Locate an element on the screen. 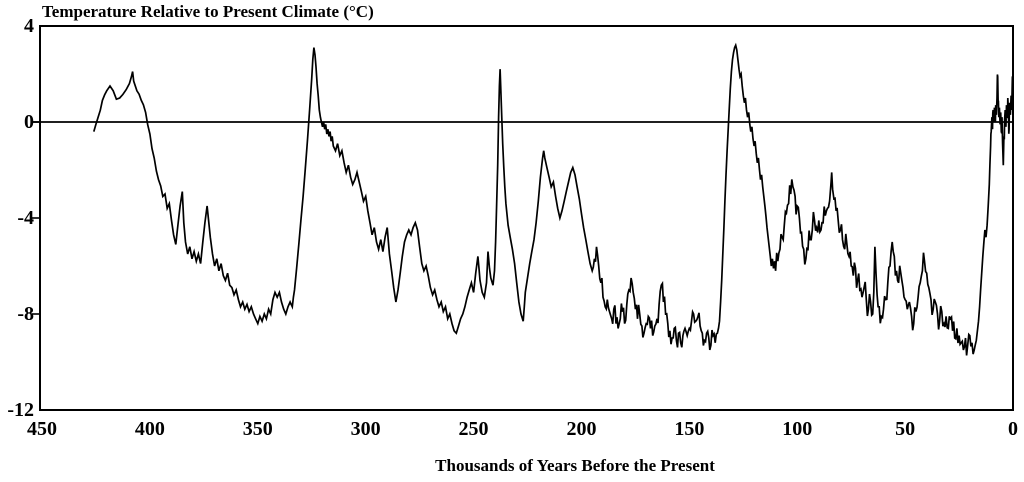 Image resolution: width=1024 pixels, height=482 pixels. x-tick-label: 50 is located at coordinates (905, 429).